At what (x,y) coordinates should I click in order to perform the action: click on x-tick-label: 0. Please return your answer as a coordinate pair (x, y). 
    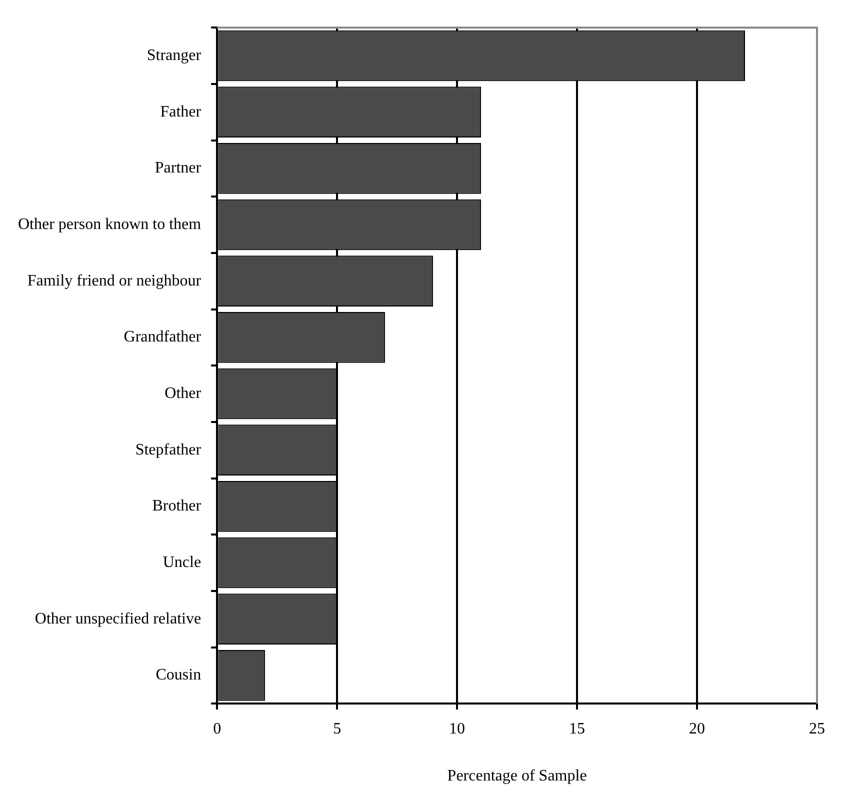
    Looking at the image, I should click on (217, 729).